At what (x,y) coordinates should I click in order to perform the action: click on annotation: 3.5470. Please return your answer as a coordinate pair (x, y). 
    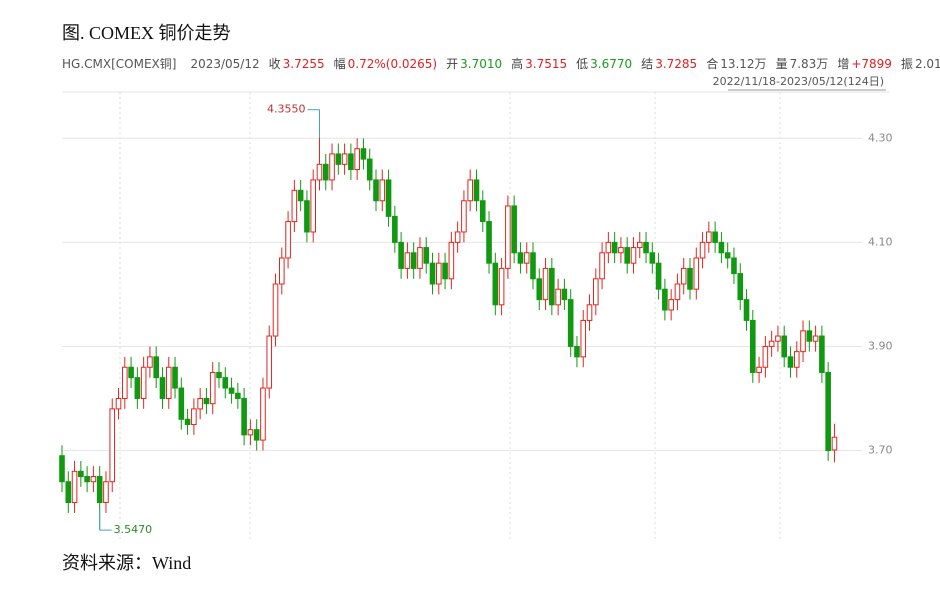
    Looking at the image, I should click on (133, 529).